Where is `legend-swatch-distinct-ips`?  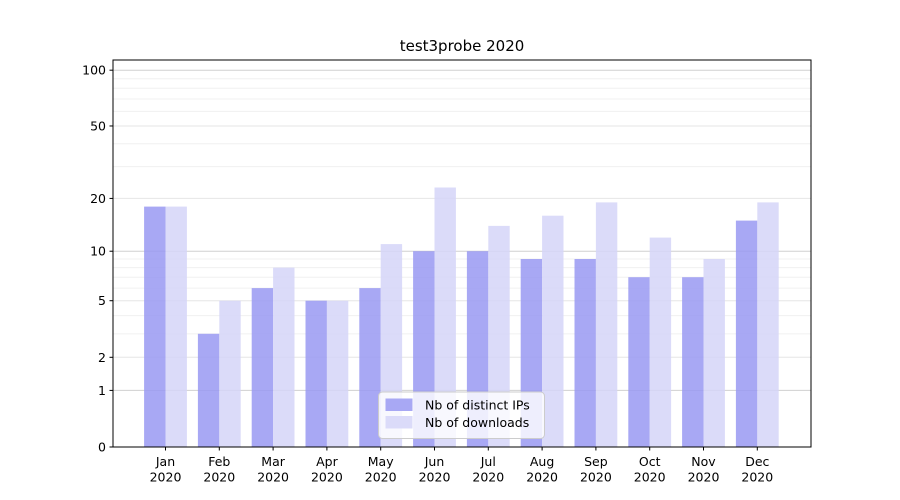 legend-swatch-distinct-ips is located at coordinates (399, 404).